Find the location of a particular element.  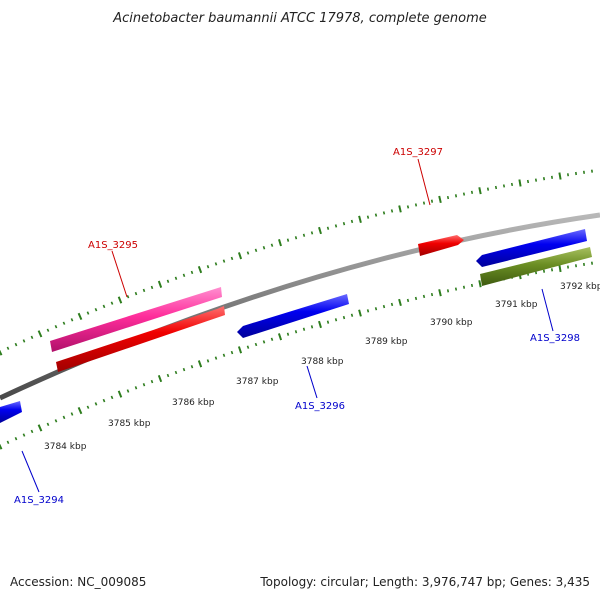

gene-label-A1S_3295: A1S_3295 is located at coordinates (113, 245).